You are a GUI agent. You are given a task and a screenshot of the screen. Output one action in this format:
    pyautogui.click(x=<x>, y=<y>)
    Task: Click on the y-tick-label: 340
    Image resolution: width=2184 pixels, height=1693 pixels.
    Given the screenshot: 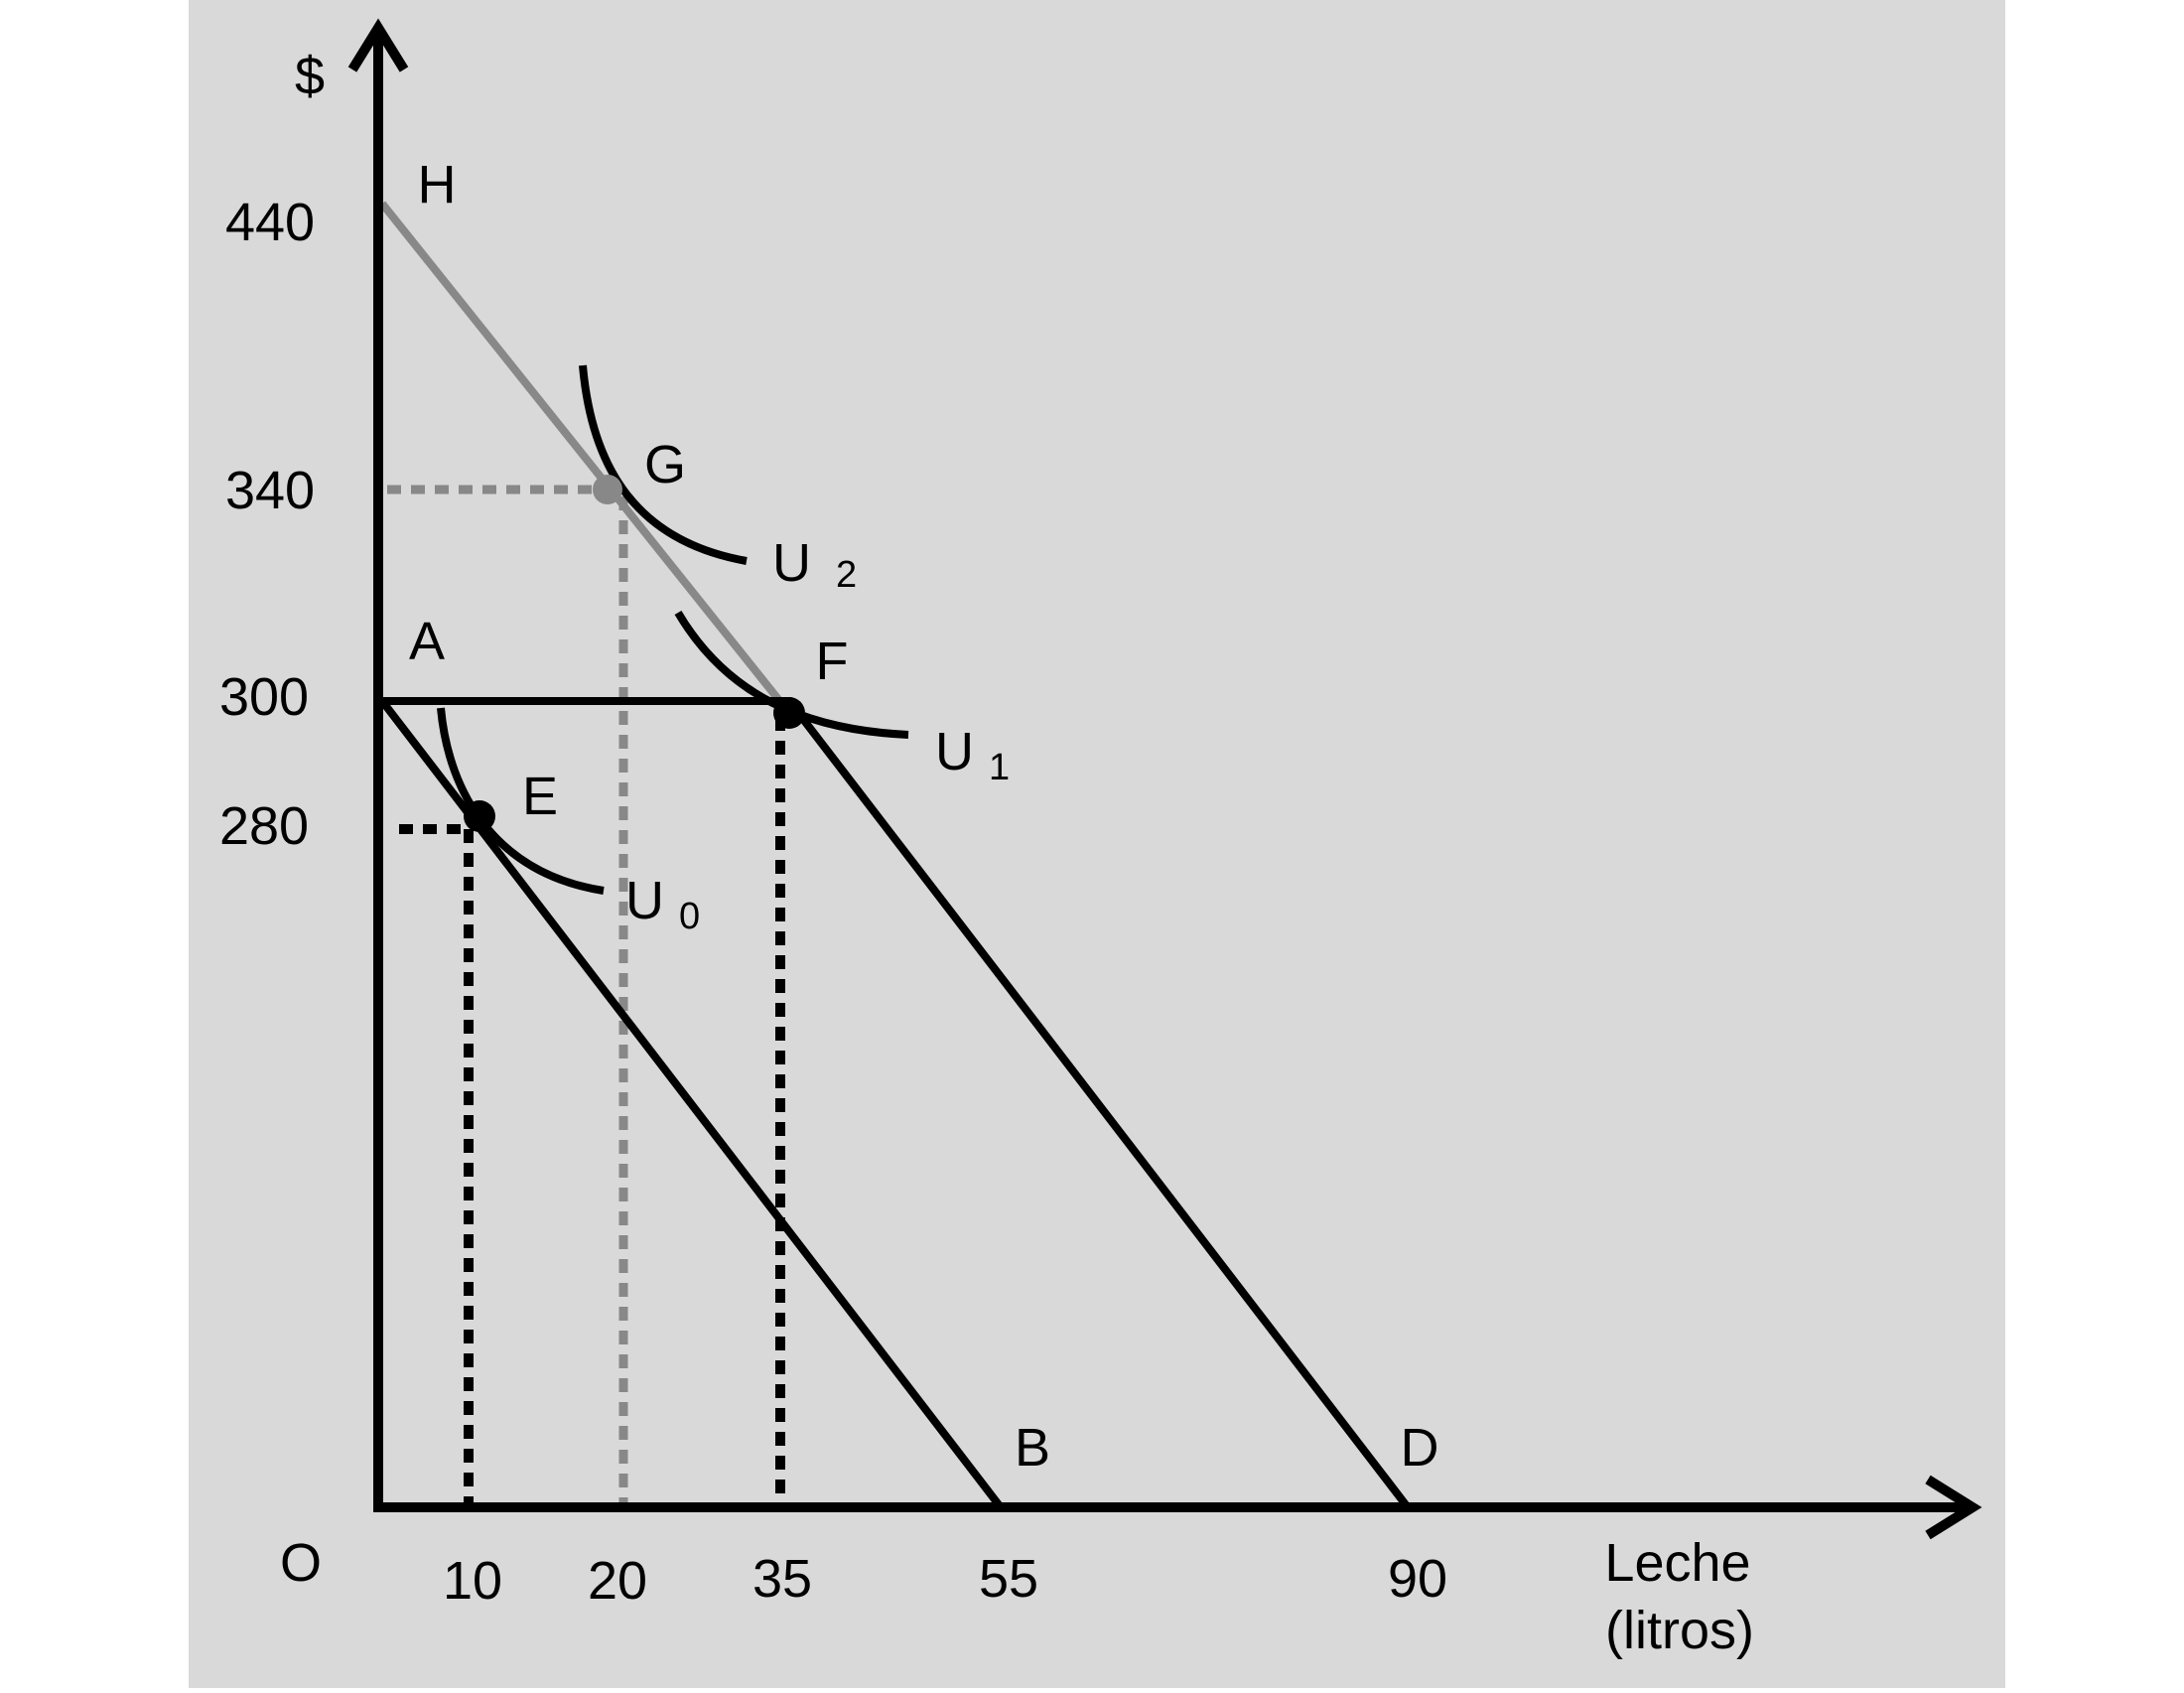 What is the action you would take?
    pyautogui.click(x=270, y=490)
    